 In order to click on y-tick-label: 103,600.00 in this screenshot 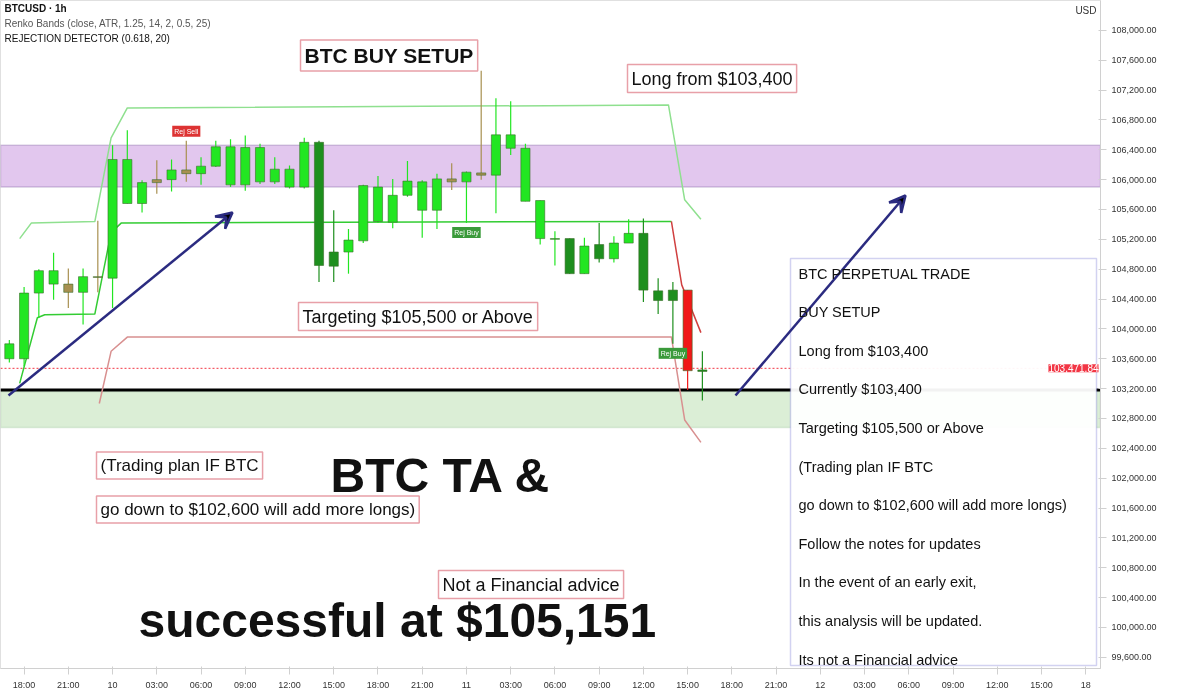, I will do `click(1134, 358)`.